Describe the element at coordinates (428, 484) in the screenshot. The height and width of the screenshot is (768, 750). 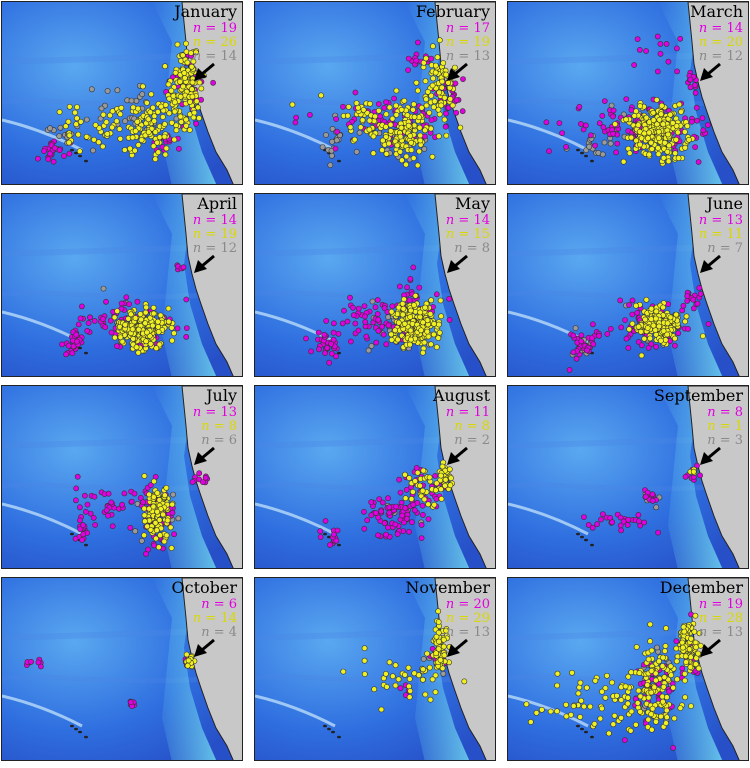
I see `series-b-points` at that location.